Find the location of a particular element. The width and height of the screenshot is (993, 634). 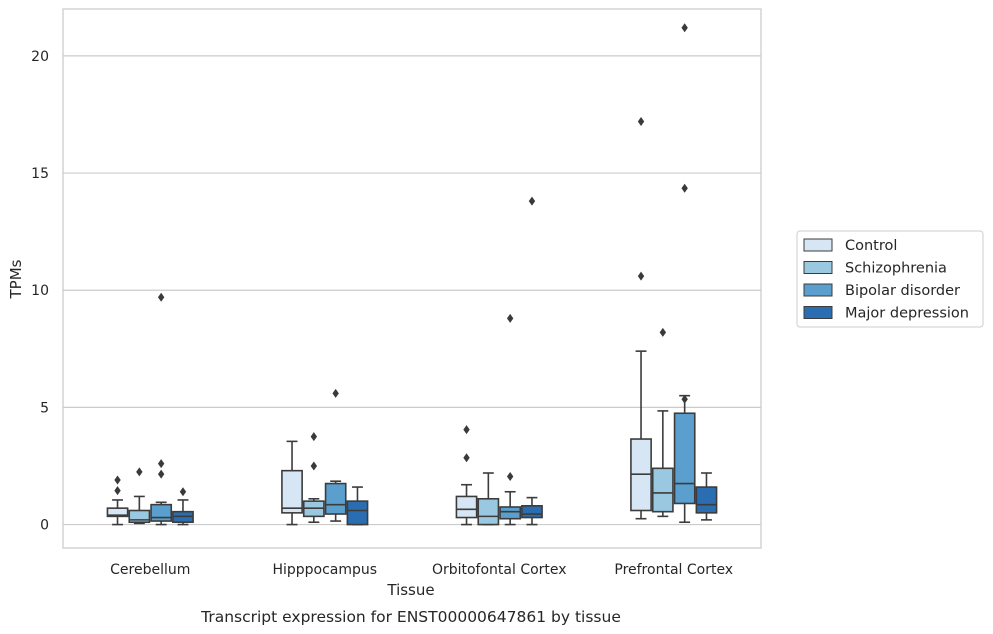

legend-label: Major depression is located at coordinates (907, 314).